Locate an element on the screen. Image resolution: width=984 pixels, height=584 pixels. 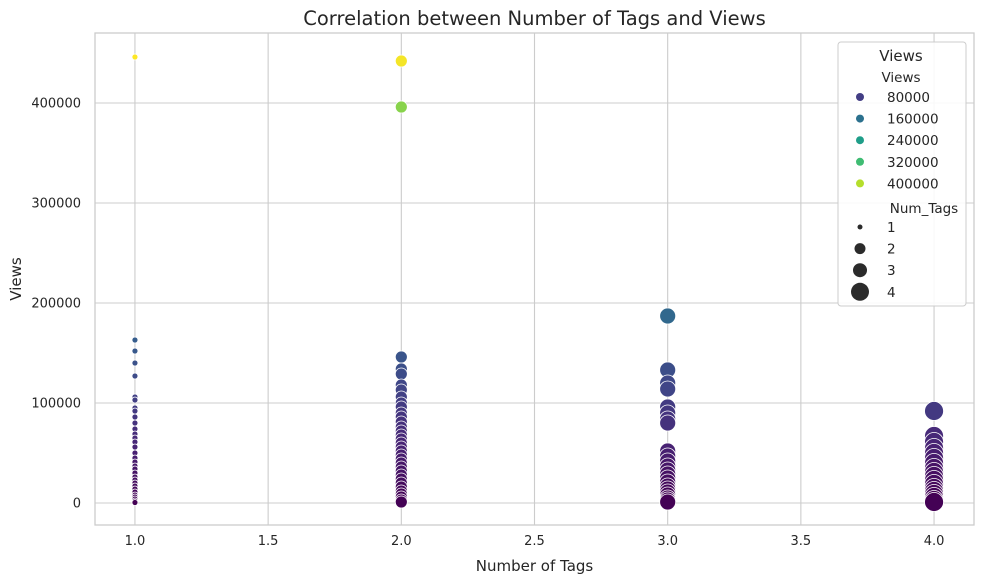
legend-size-entries: 1 2 3 4 is located at coordinates (873, 260).